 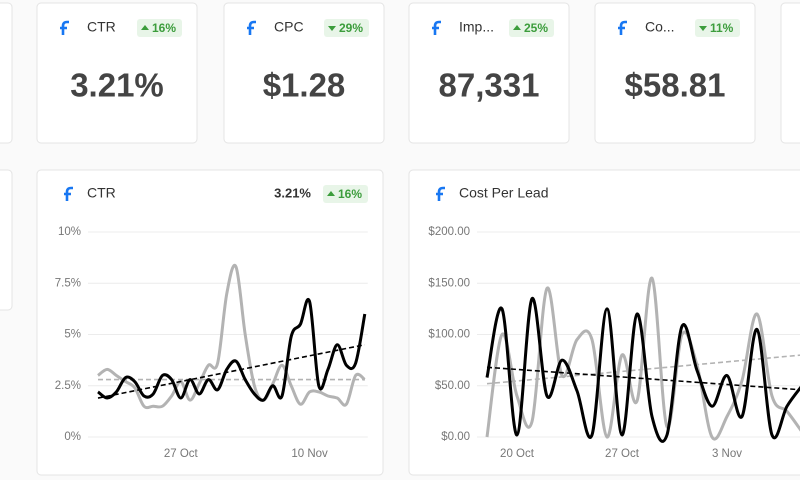 I want to click on change-text: 11%, so click(x=722, y=28).